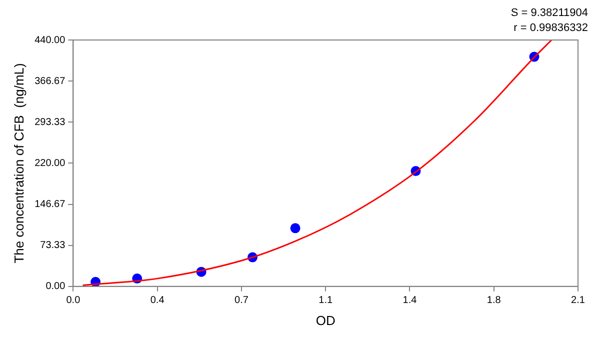 The height and width of the screenshot is (337, 600). I want to click on x-tick-label: 1.4, so click(410, 300).